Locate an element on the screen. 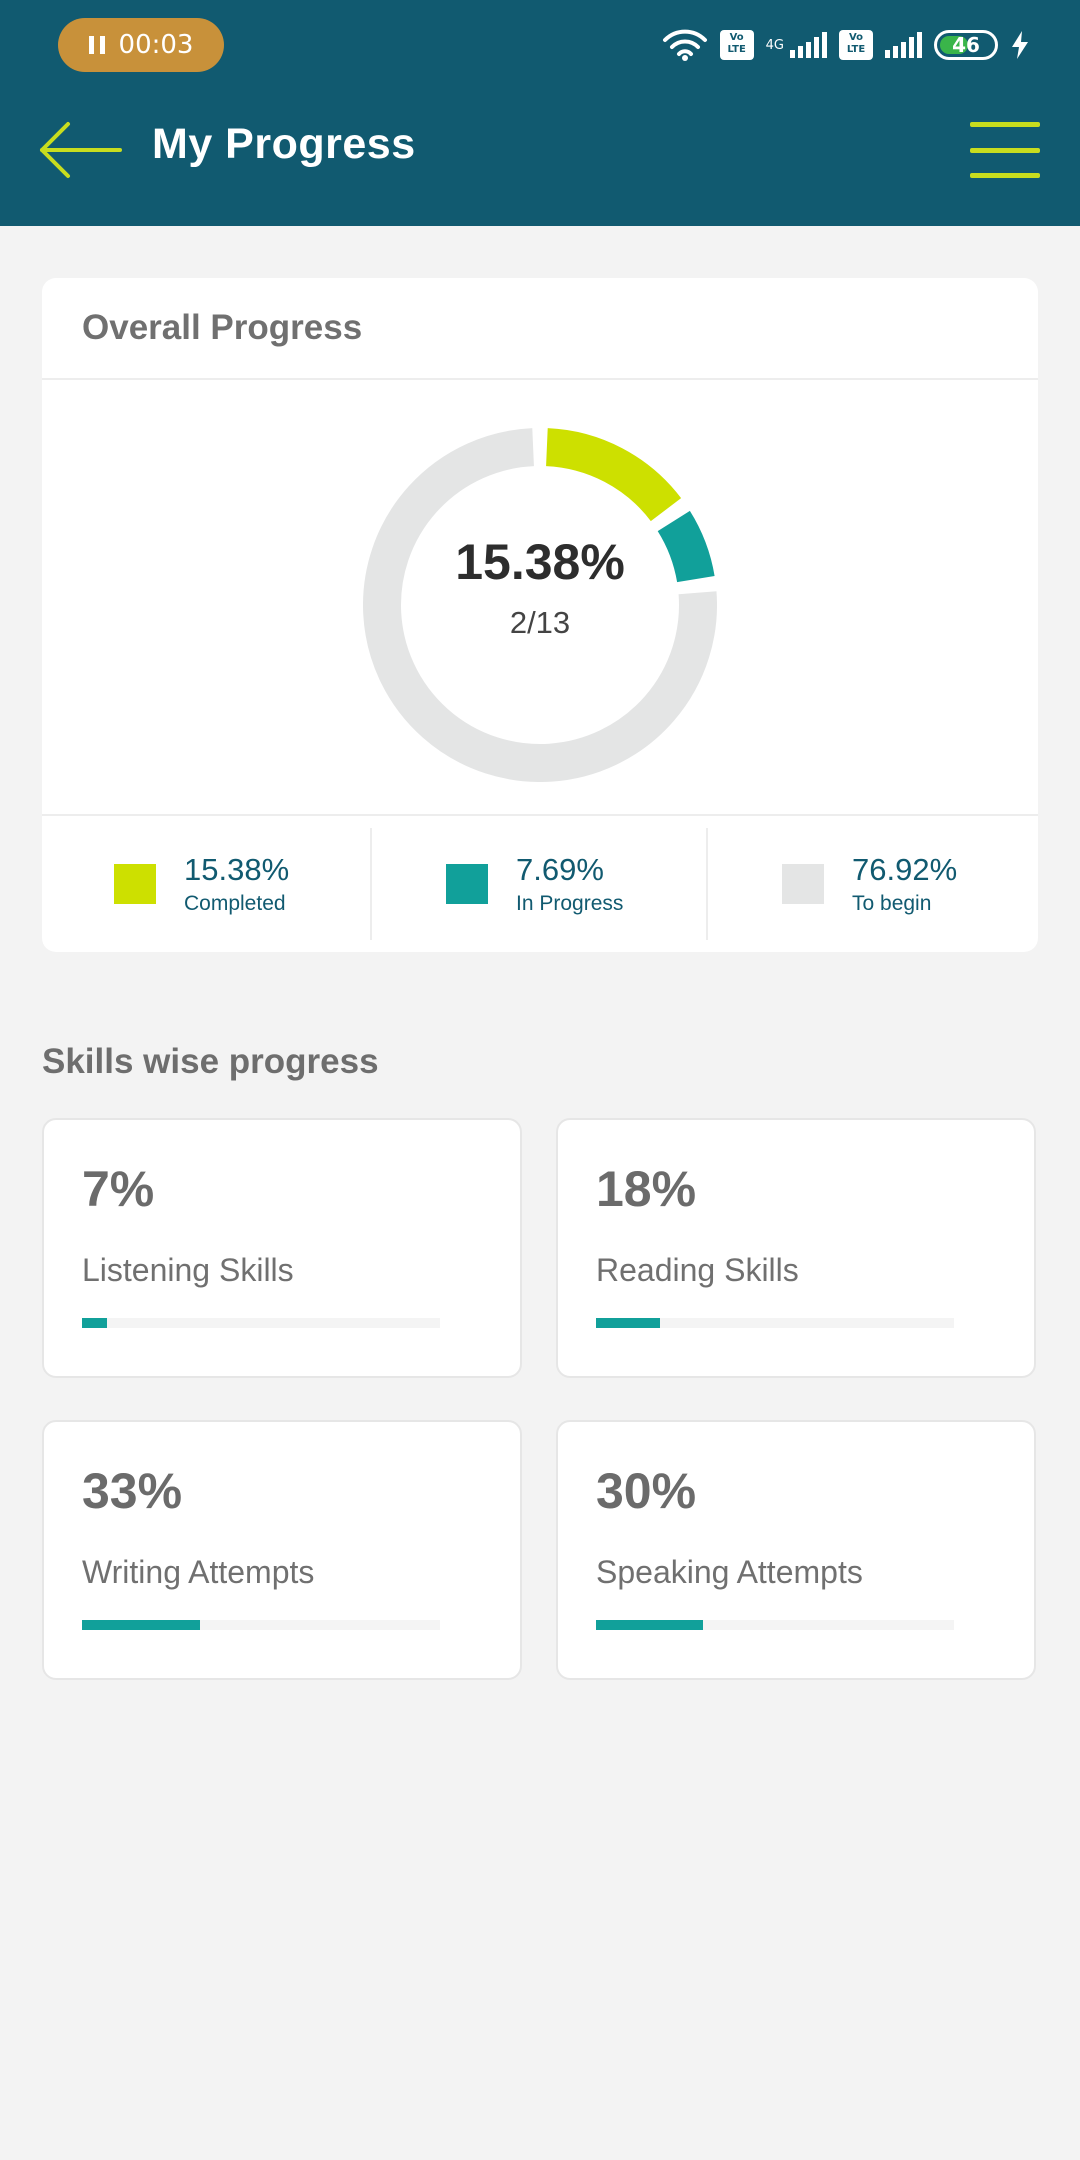 Image resolution: width=1080 pixels, height=2160 pixels. arrow-left-icon is located at coordinates (81, 150).